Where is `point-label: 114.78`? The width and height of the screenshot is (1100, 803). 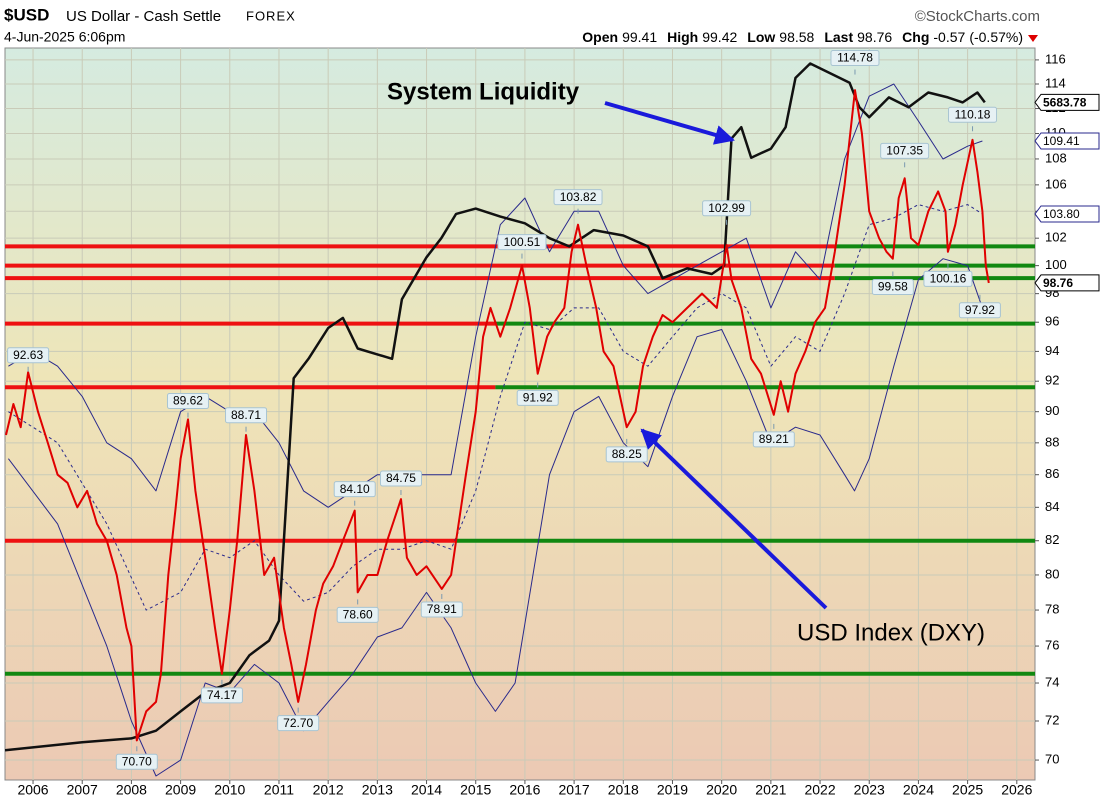
point-label: 114.78 is located at coordinates (855, 58).